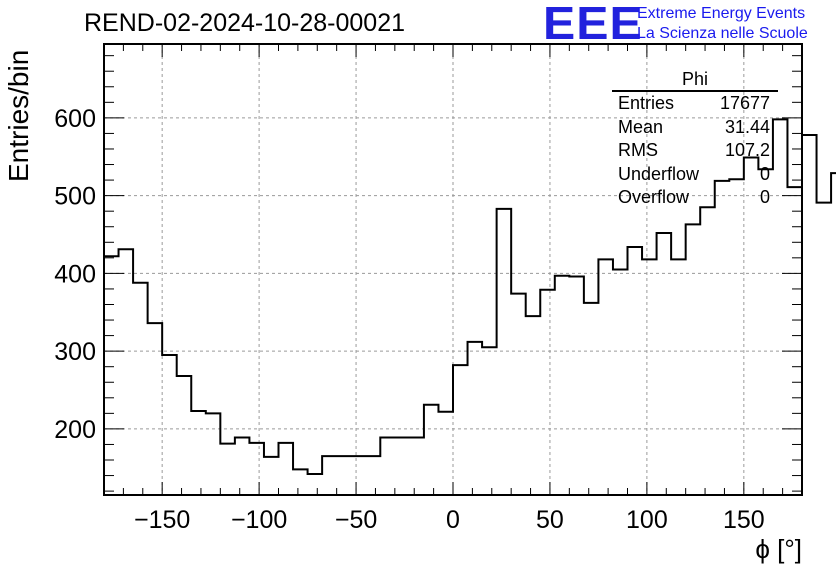 Image resolution: width=836 pixels, height=572 pixels. I want to click on logo-line-2: La Scienza nelle Scuole, so click(722, 33).